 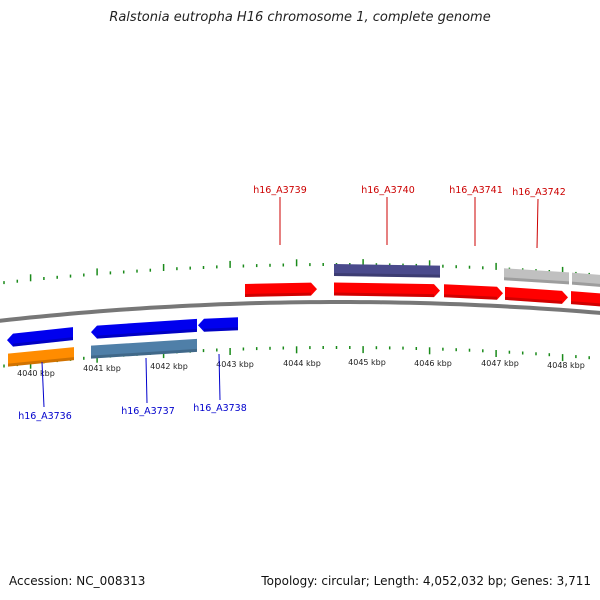 I want to click on gene-label-h16-a3740: h16_A3740, so click(x=388, y=190).